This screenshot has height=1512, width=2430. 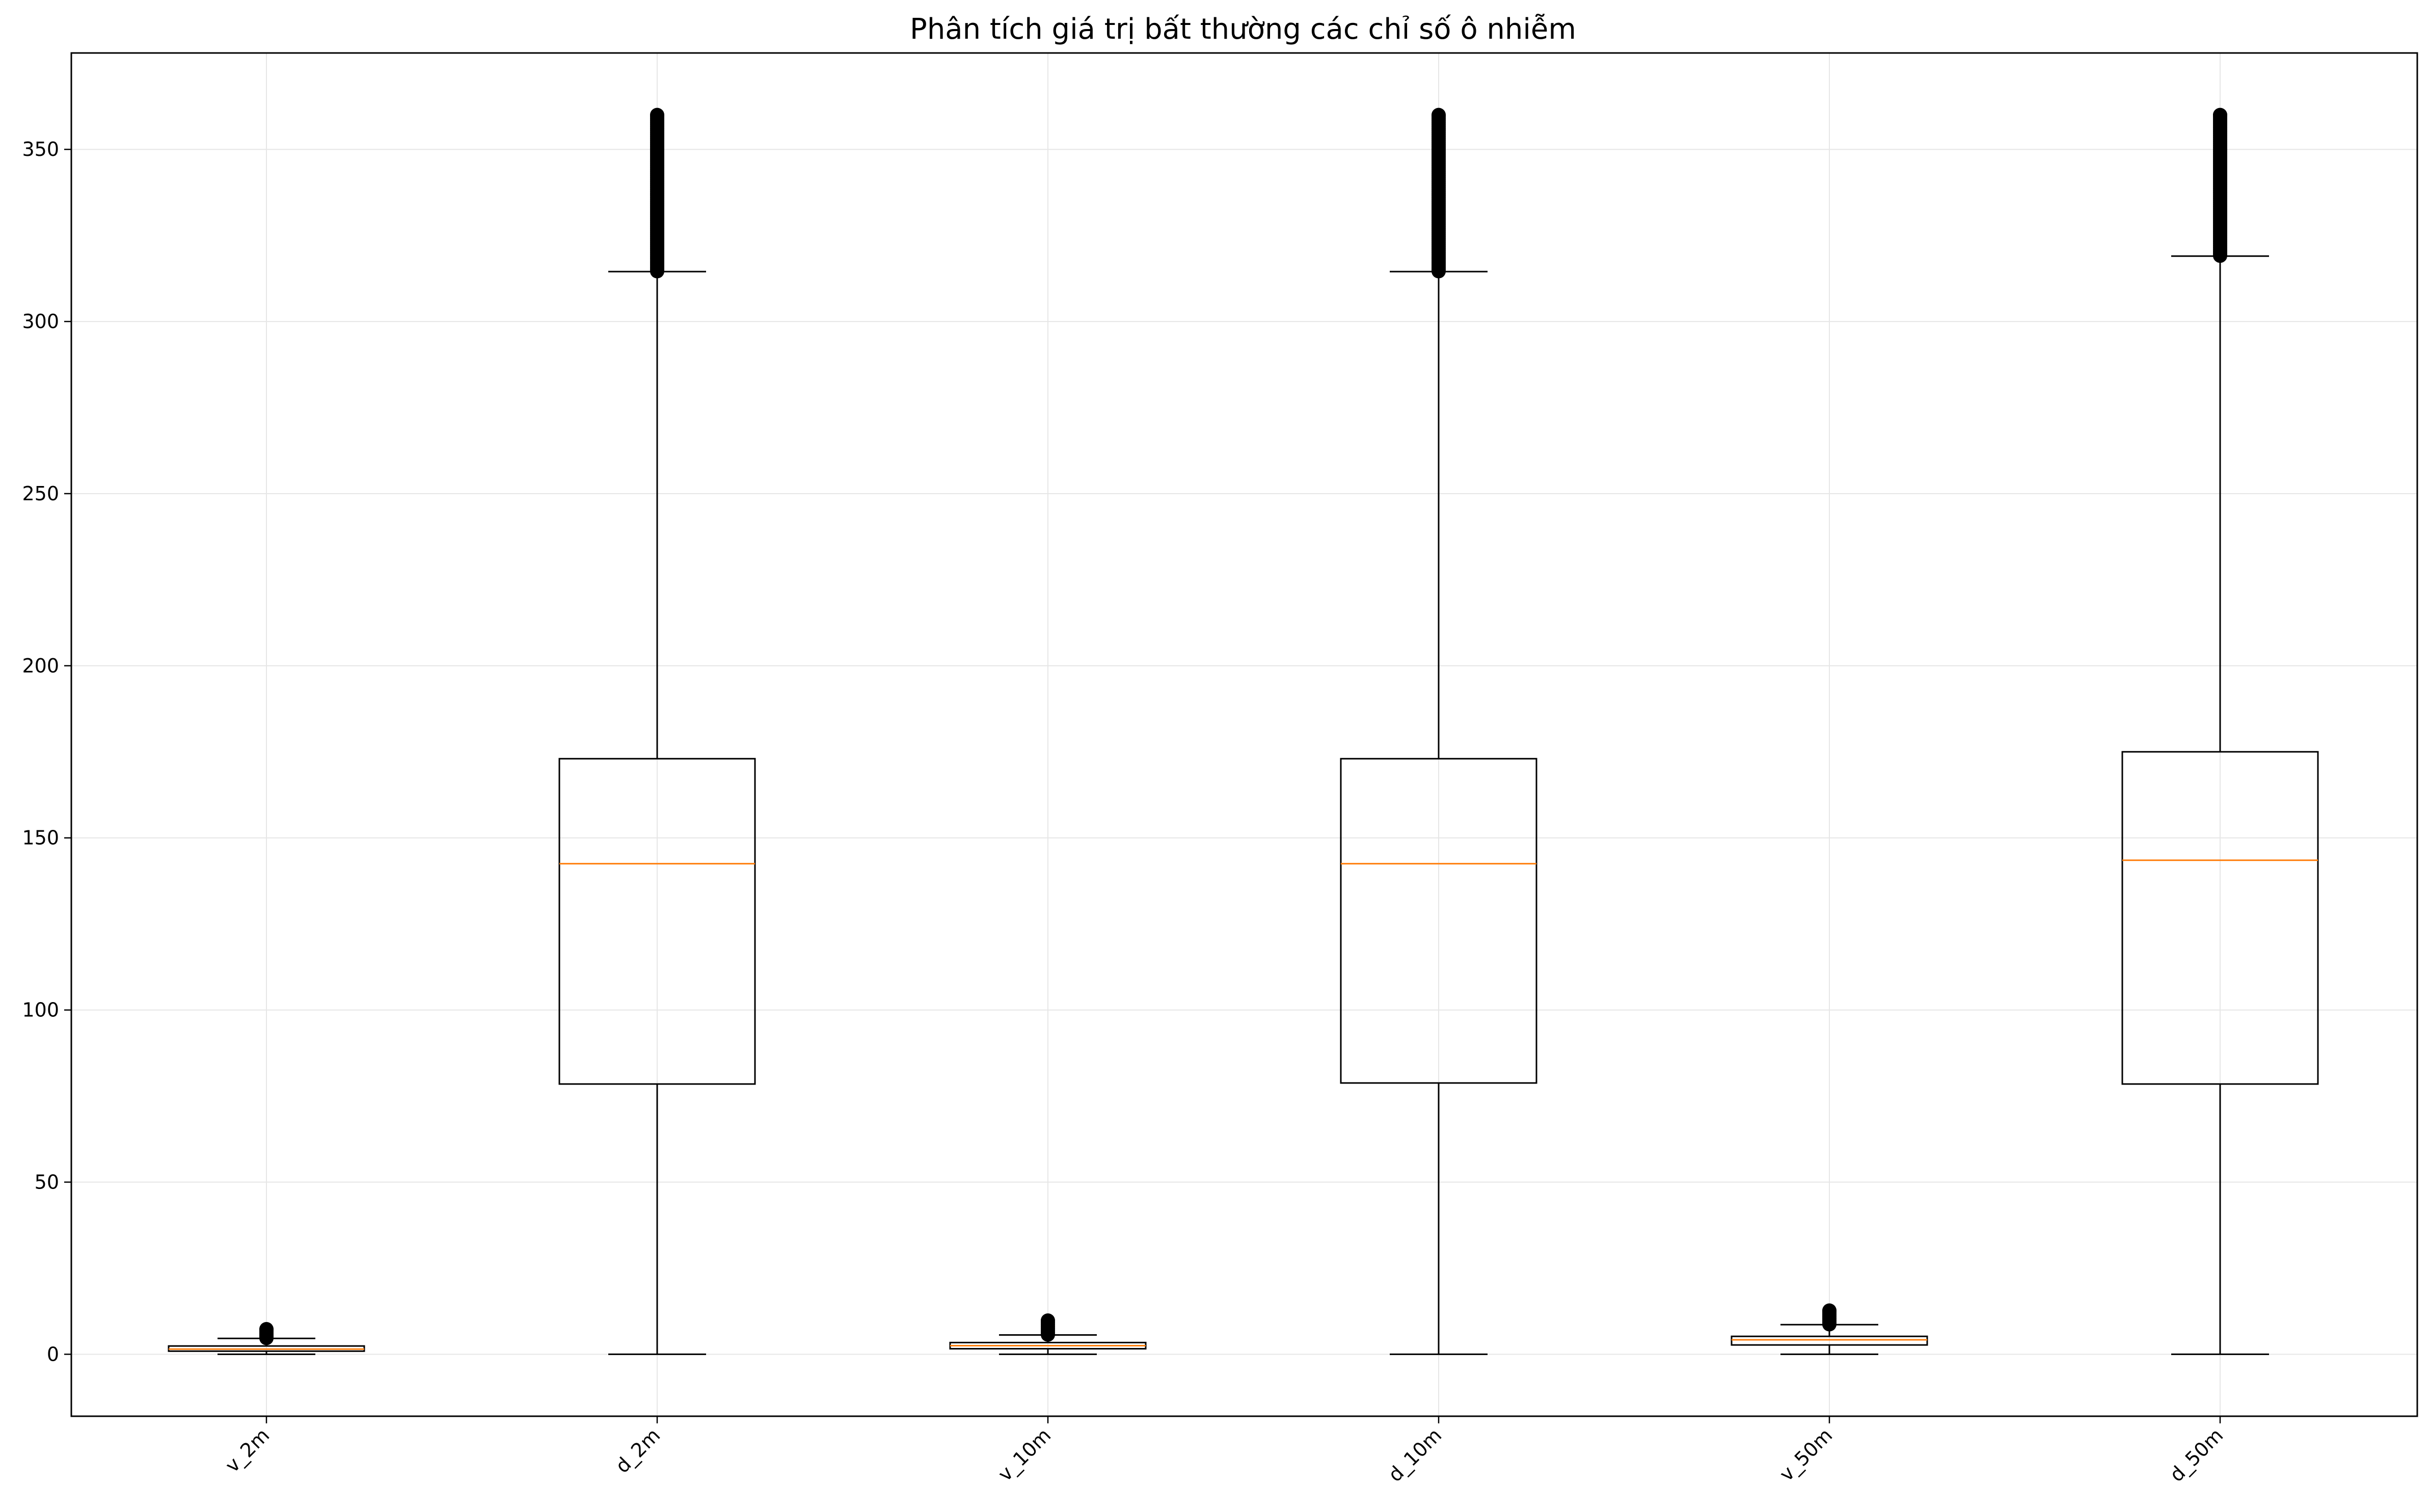 What do you see at coordinates (1048, 1334) in the screenshot?
I see `box-v_10m` at bounding box center [1048, 1334].